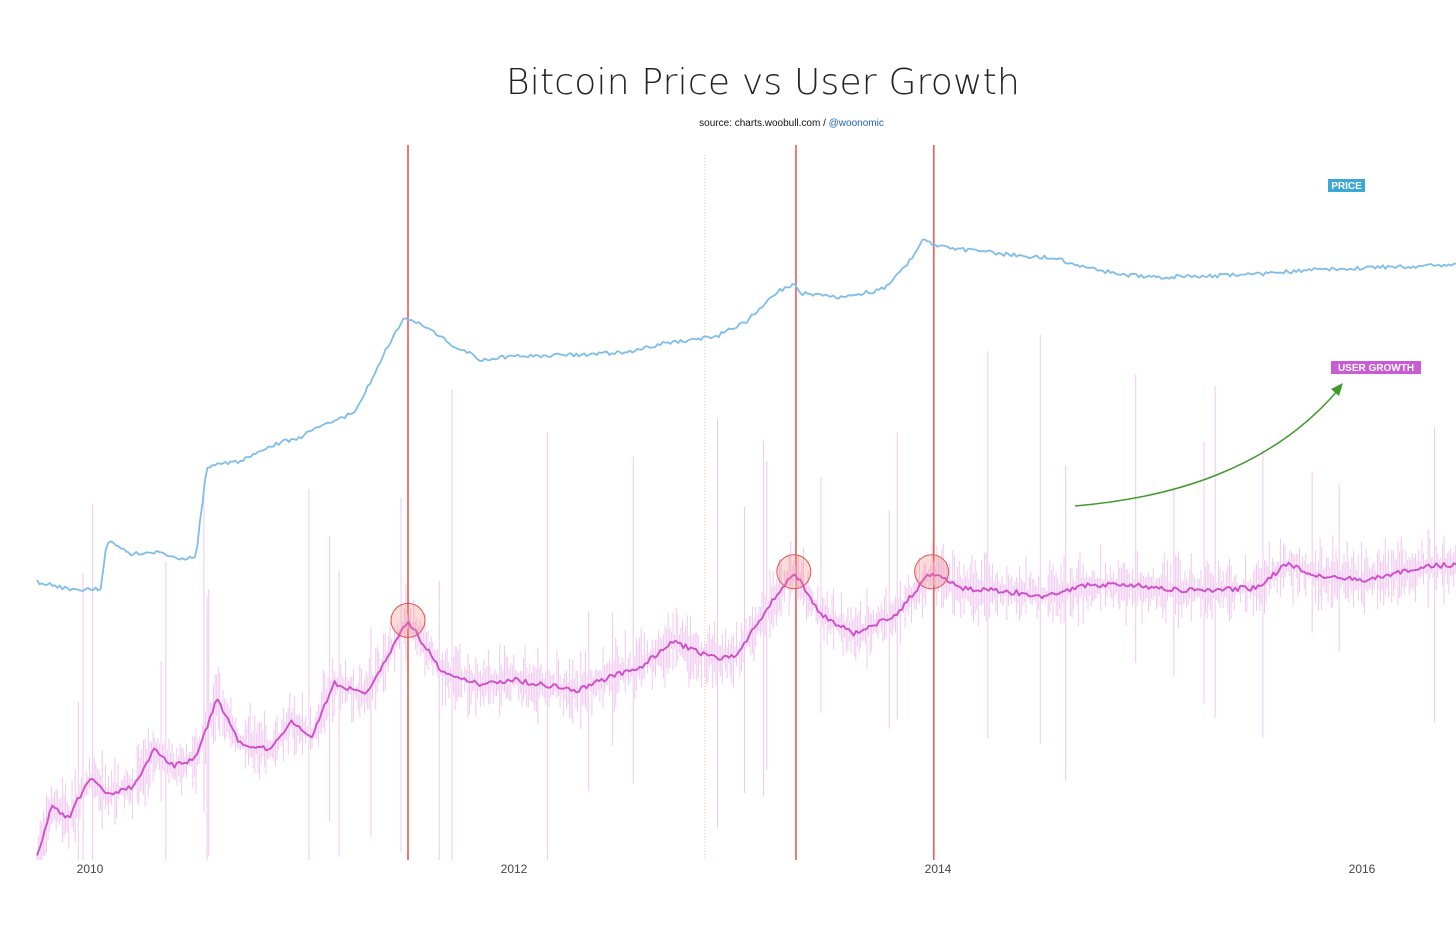 The image size is (1456, 950). What do you see at coordinates (670, 596) in the screenshot?
I see `peak-highlights` at bounding box center [670, 596].